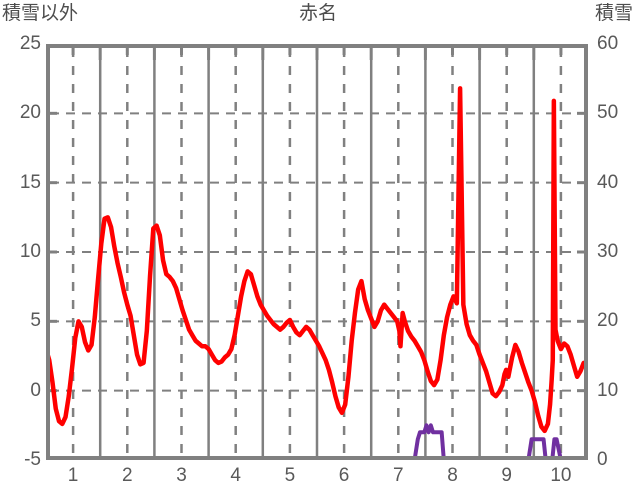 This screenshot has width=636, height=501. What do you see at coordinates (608, 182) in the screenshot?
I see `right-axis-tick-label: 40` at bounding box center [608, 182].